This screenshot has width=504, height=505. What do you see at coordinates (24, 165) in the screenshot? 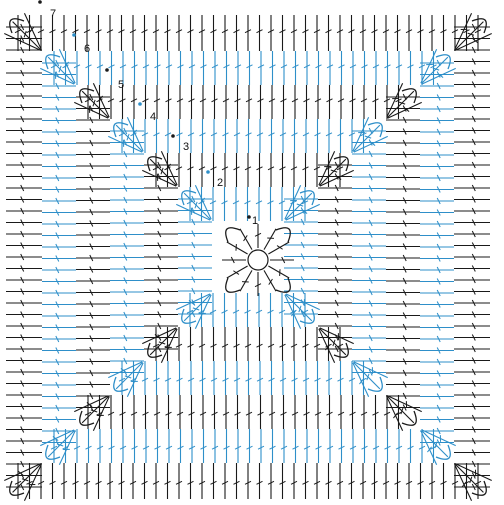
I see `stitch-left-r7` at bounding box center [24, 165].